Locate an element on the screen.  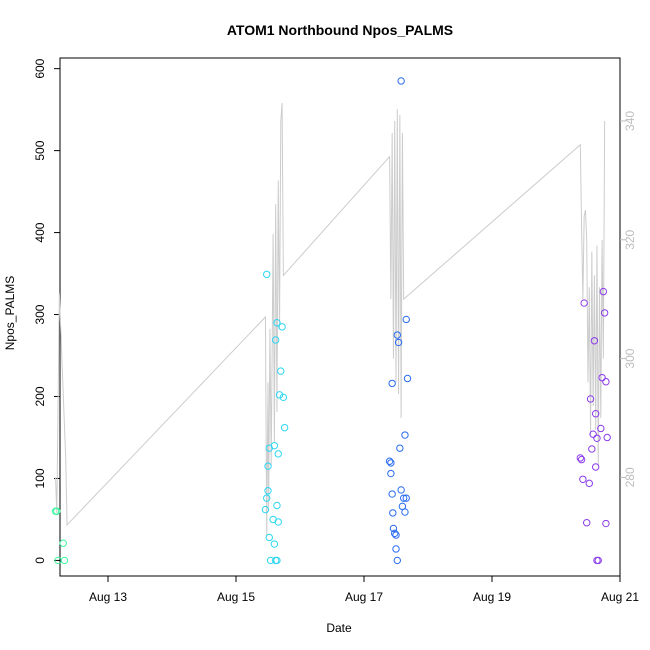
y2-tick-label: 280 is located at coordinates (630, 477).